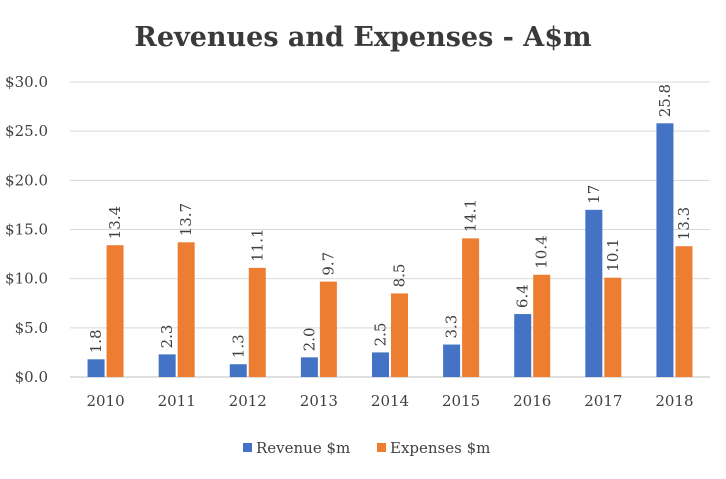  Describe the element at coordinates (594, 194) in the screenshot. I see `revenue-data-label: 17` at that location.